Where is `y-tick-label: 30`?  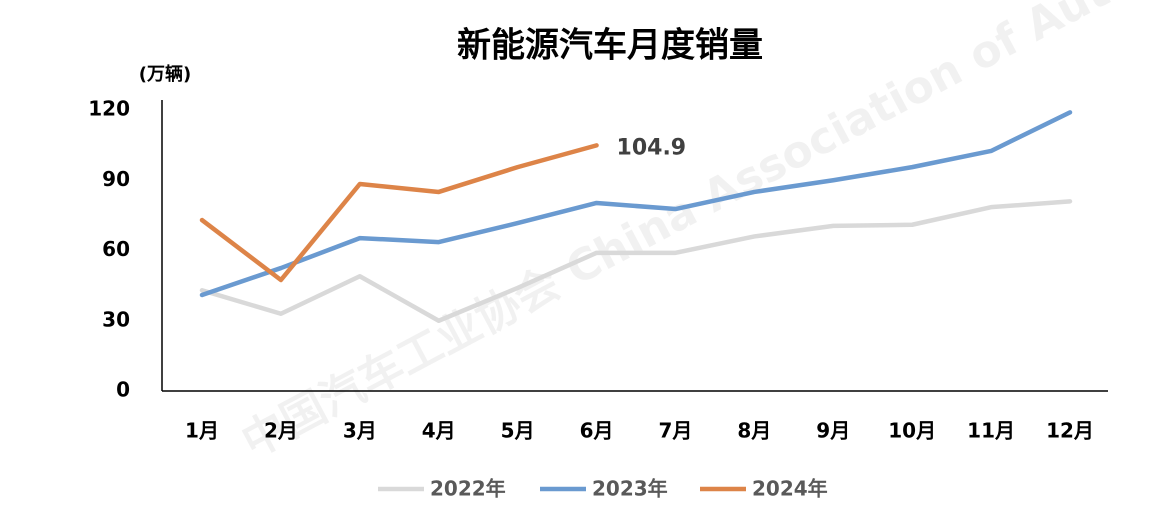 y-tick-label: 30 is located at coordinates (116, 319).